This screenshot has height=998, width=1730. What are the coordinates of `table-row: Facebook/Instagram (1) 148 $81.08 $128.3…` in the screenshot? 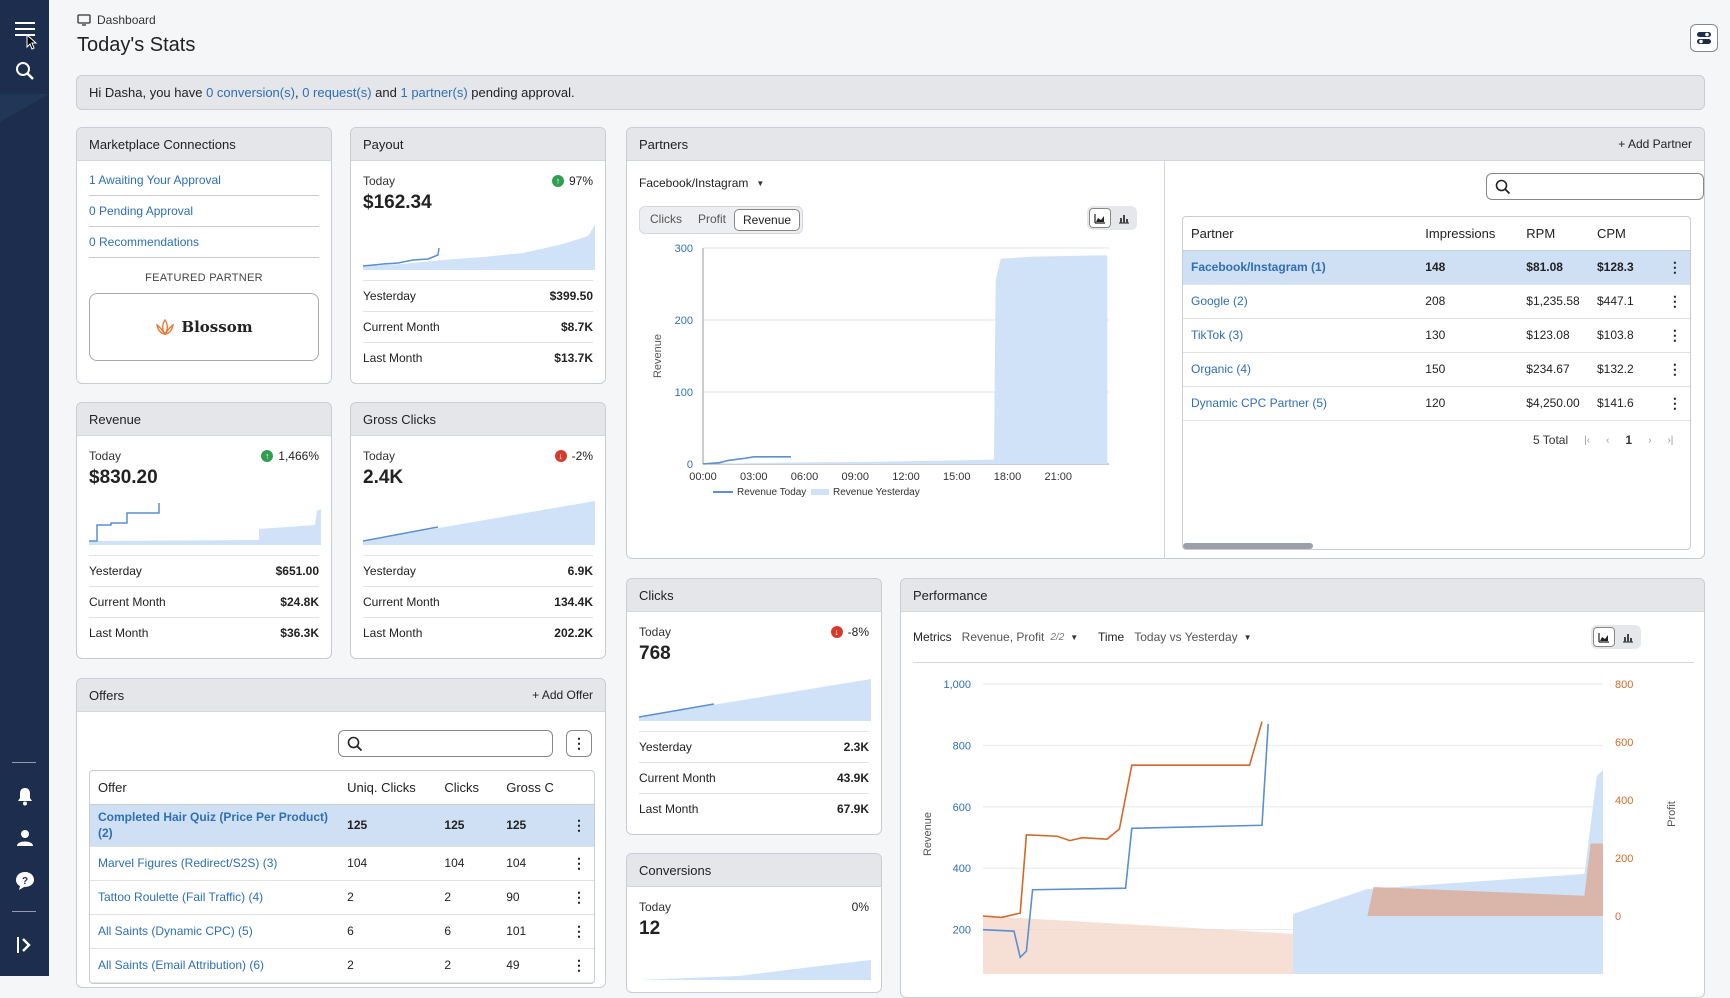 It's located at (1436, 267).